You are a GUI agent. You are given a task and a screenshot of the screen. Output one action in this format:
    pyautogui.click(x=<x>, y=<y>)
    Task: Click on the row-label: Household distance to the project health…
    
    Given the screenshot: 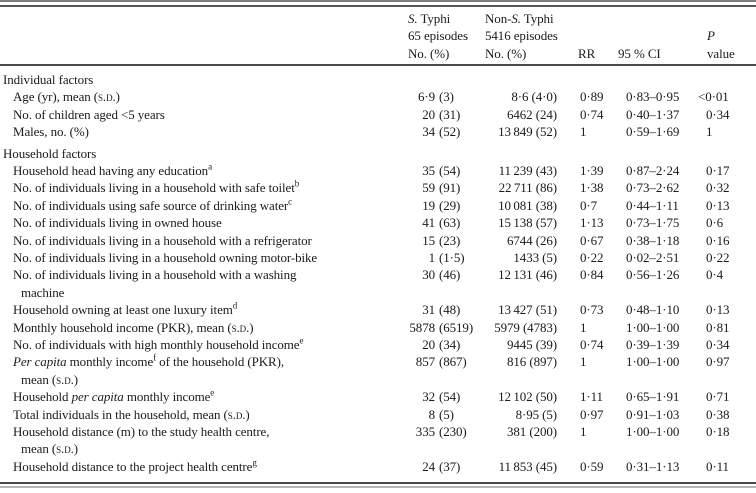 What is the action you would take?
    pyautogui.click(x=135, y=465)
    